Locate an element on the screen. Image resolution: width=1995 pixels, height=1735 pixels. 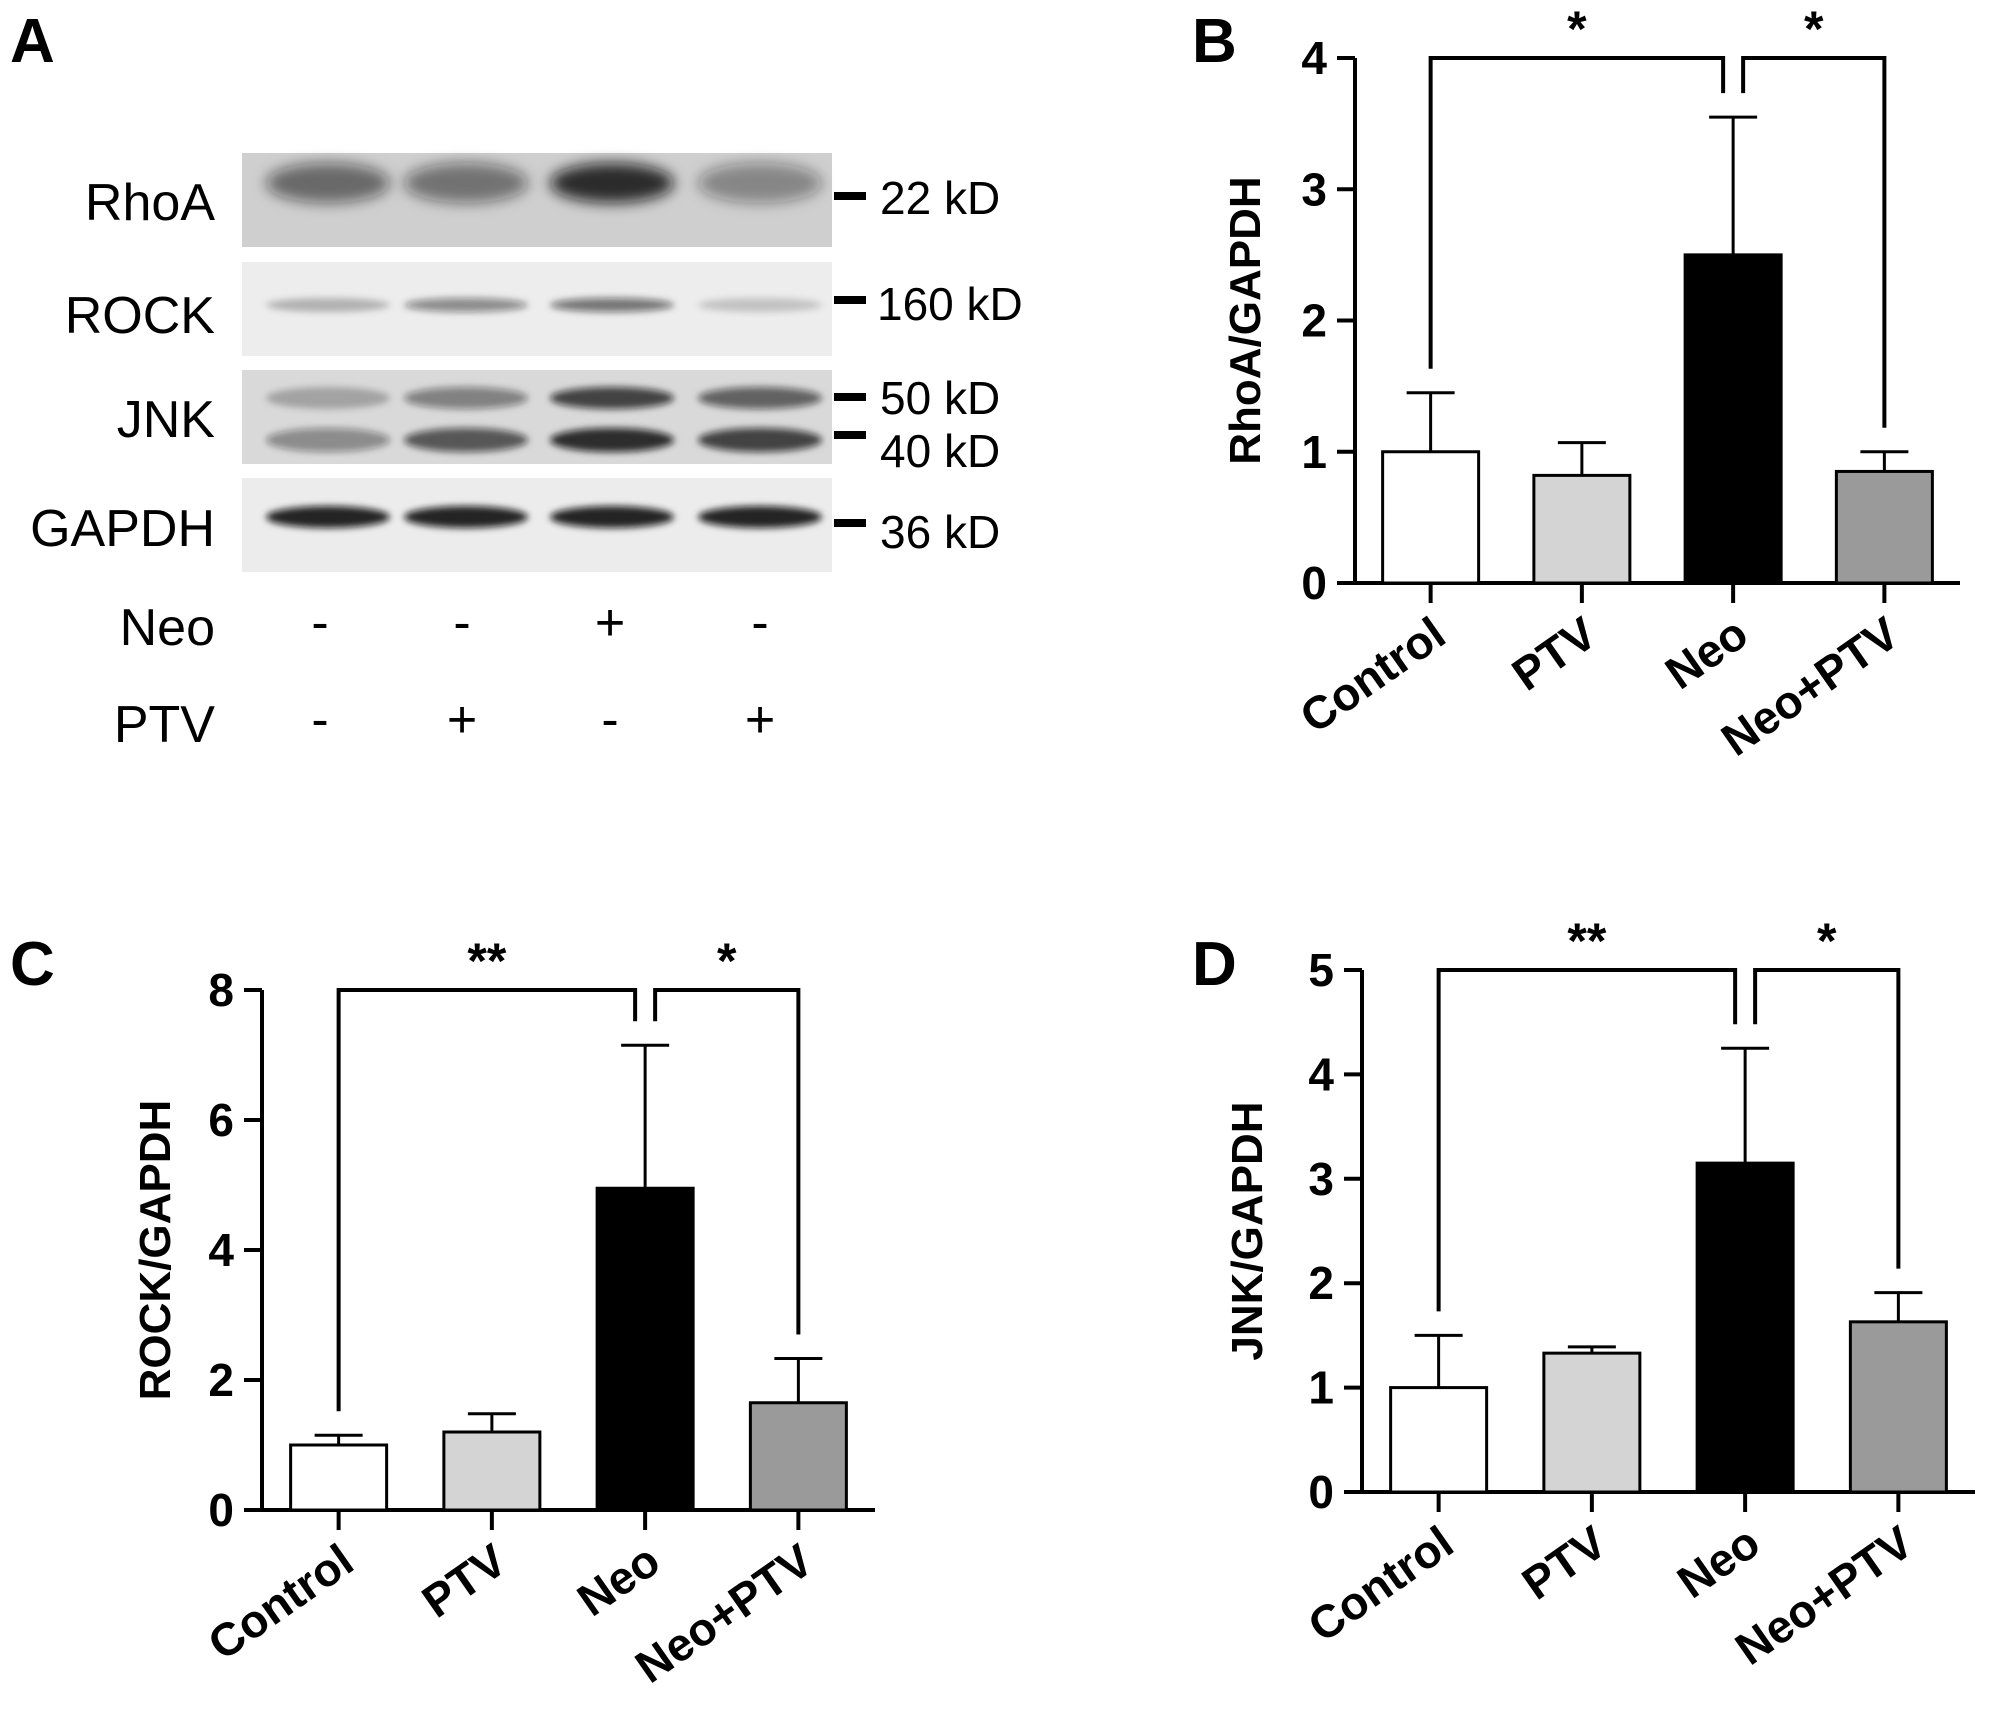
marker-label-160kd: 160 kD is located at coordinates (950, 304).